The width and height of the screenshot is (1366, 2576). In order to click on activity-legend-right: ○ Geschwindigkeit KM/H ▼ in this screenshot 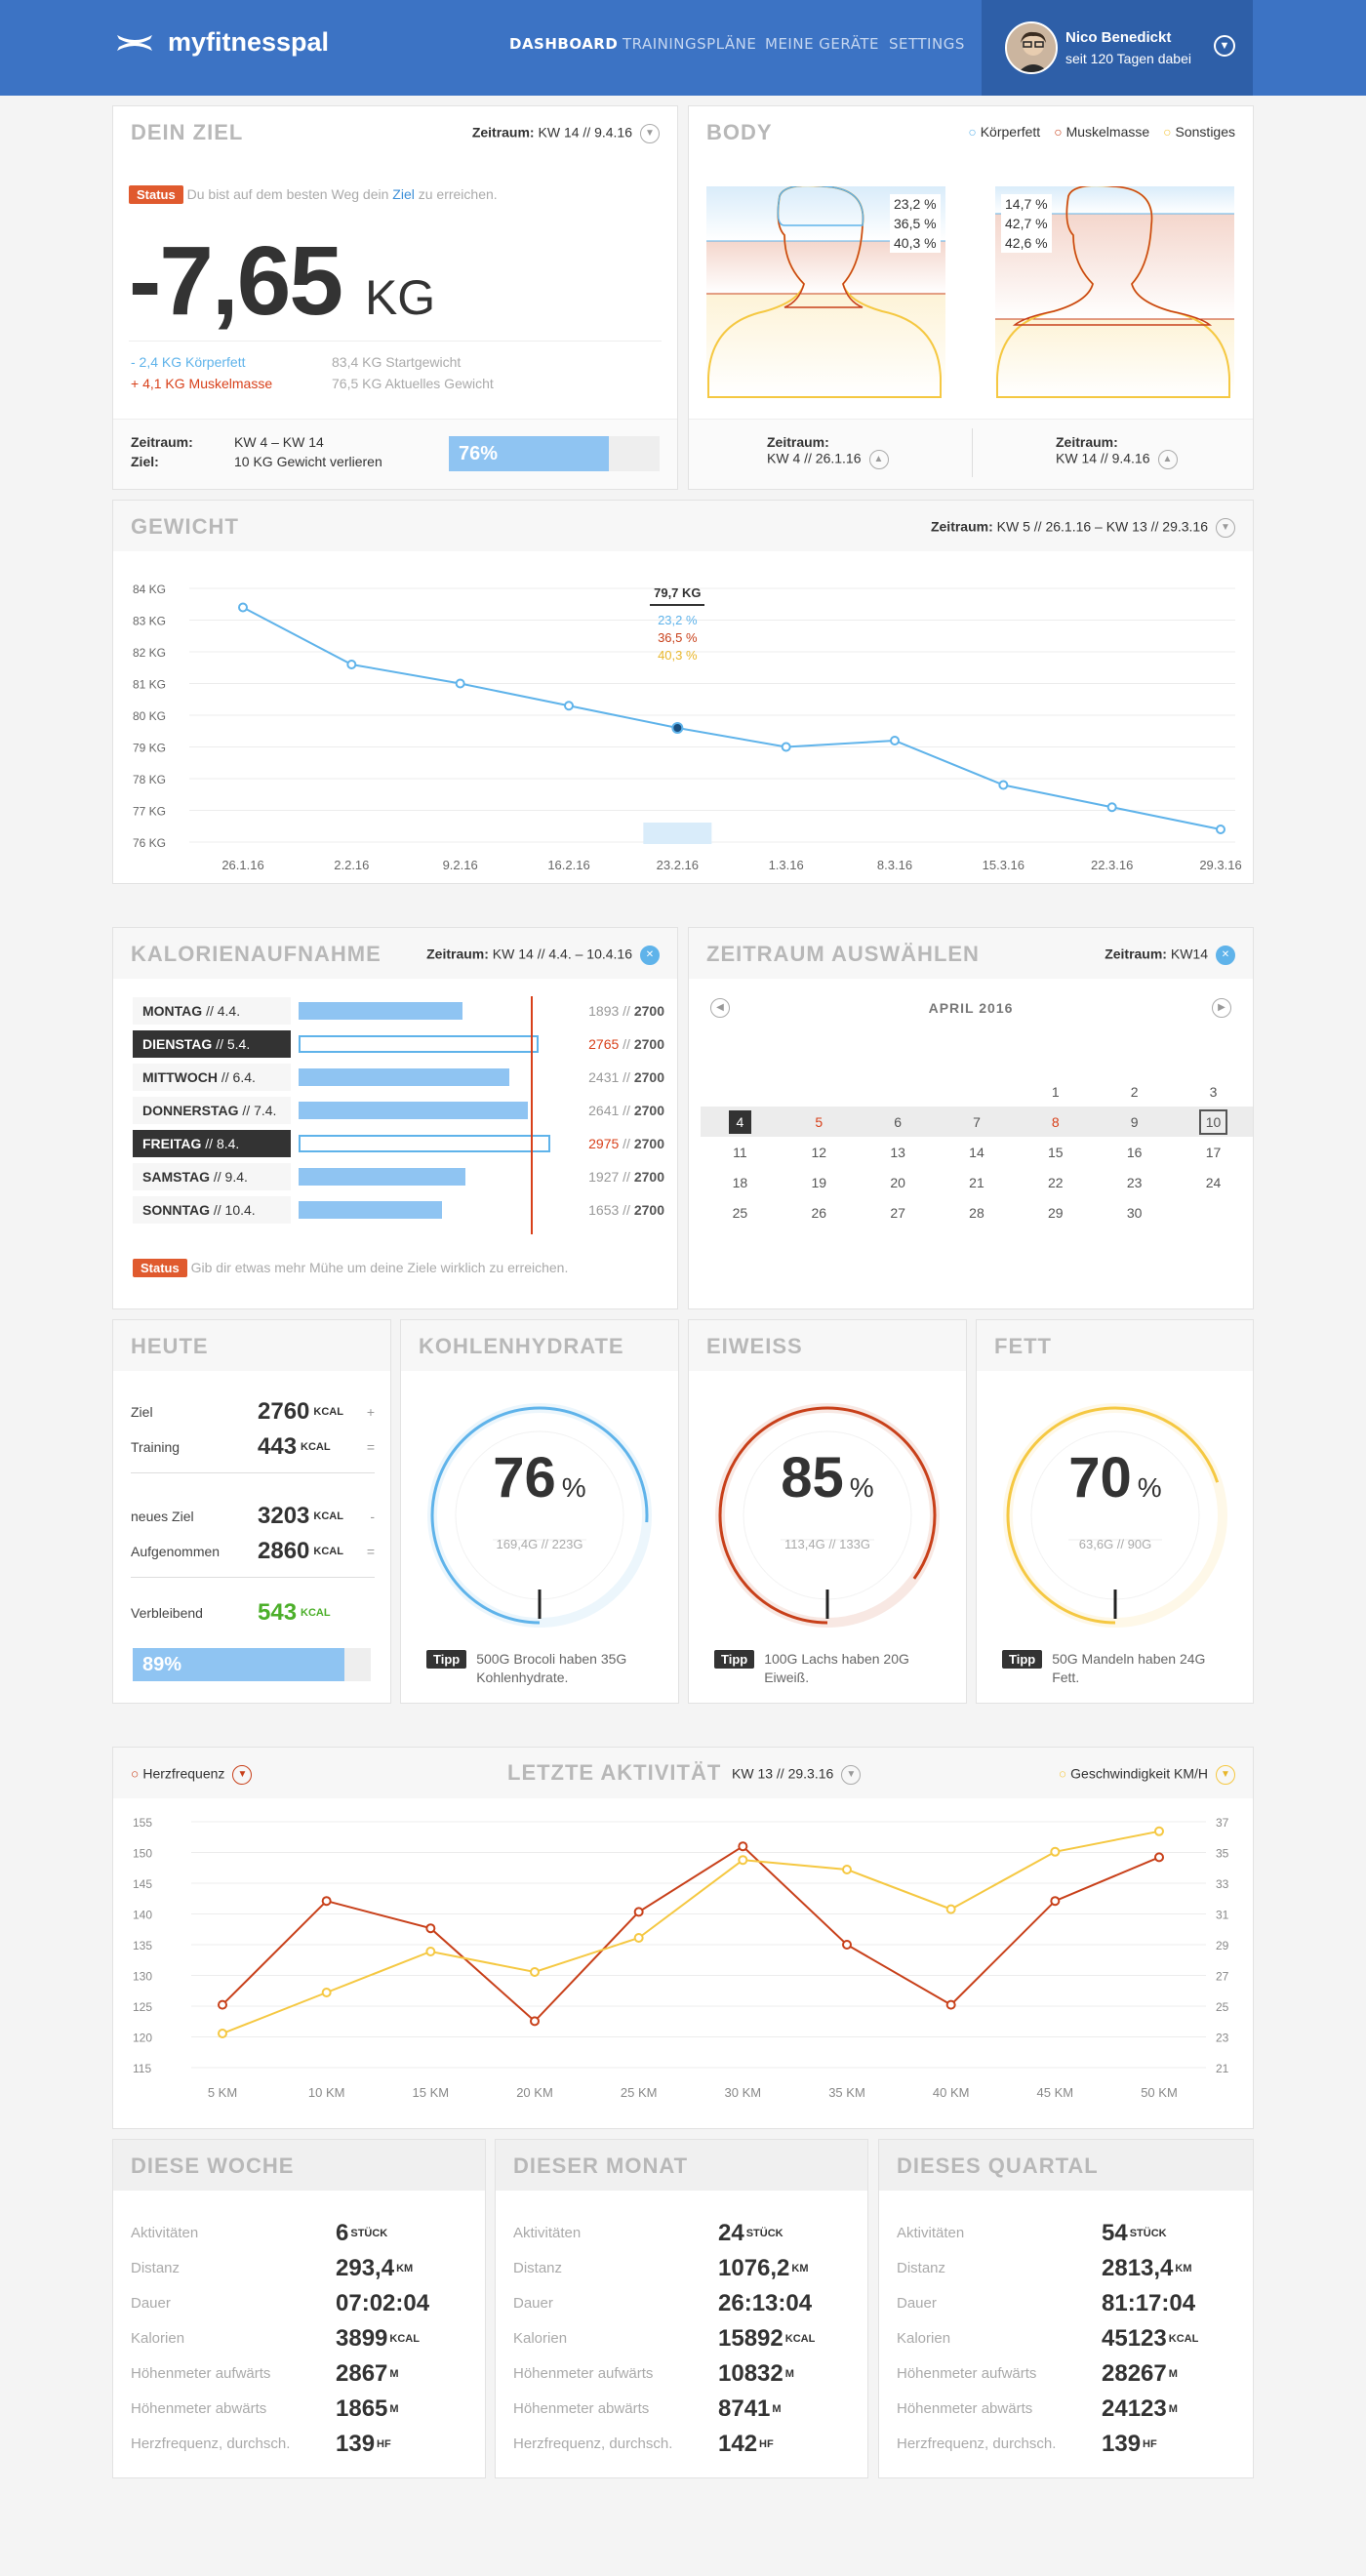, I will do `click(1147, 1775)`.